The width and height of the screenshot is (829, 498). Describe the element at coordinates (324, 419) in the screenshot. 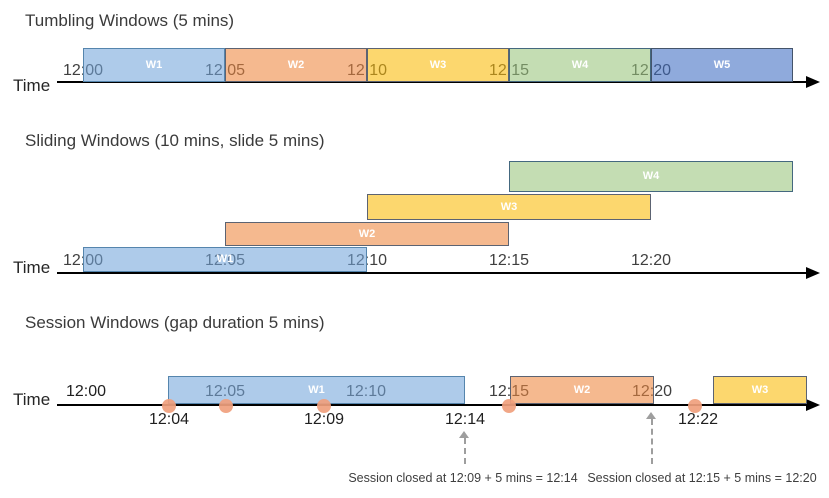

I see `event-time-1209: 12:09` at that location.